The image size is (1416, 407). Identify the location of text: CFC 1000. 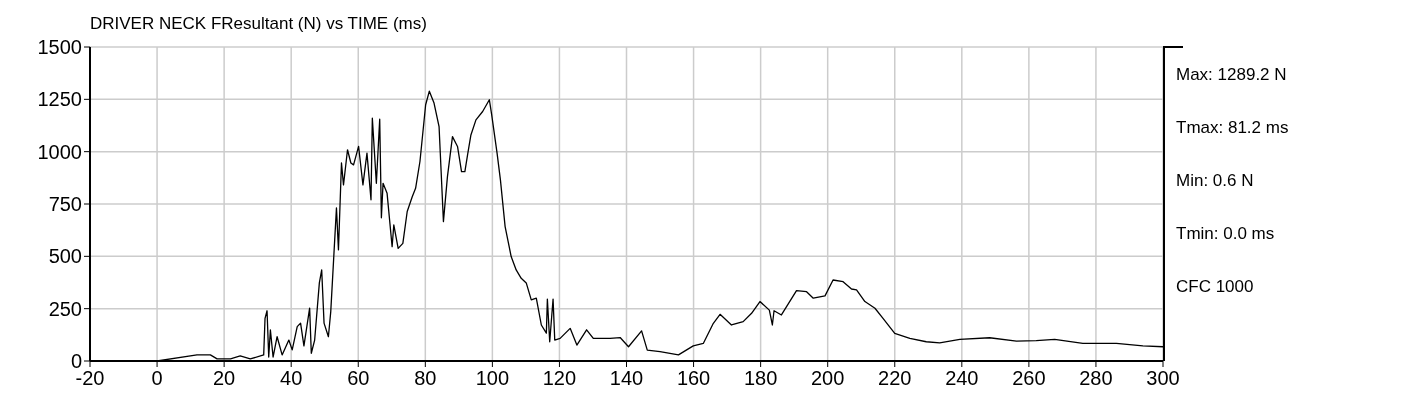
(1215, 287).